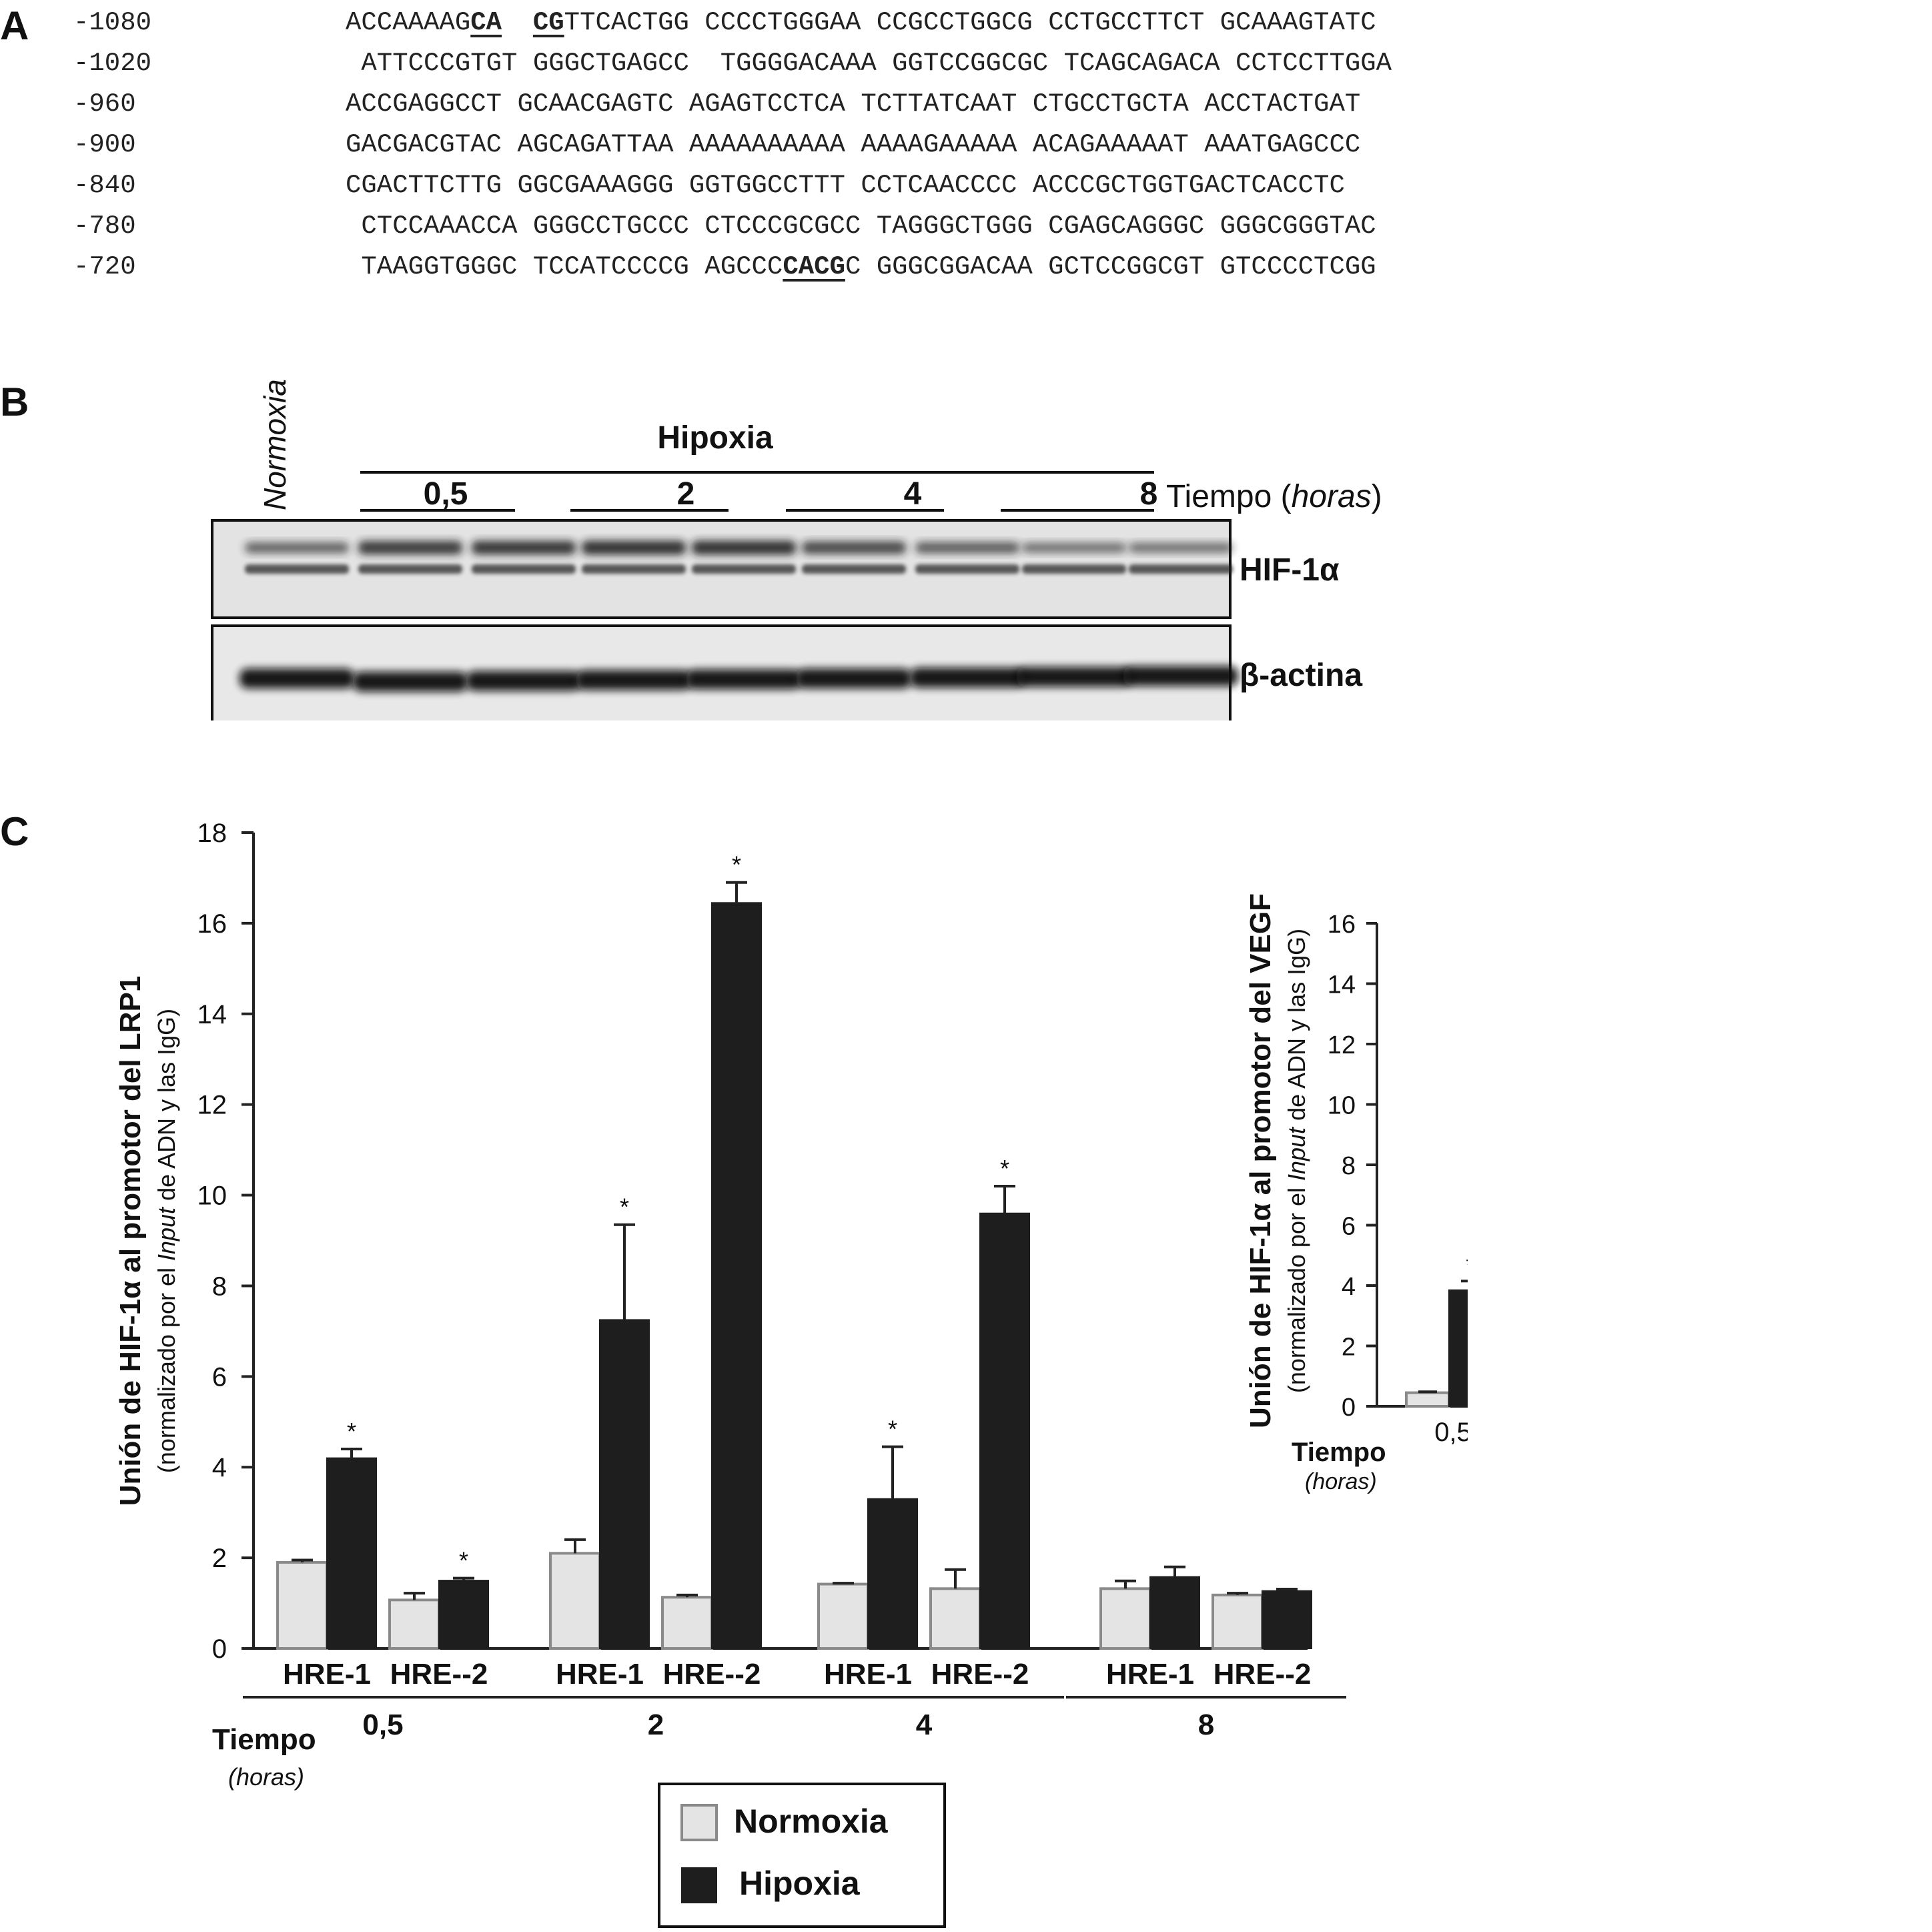  What do you see at coordinates (212, 1106) in the screenshot?
I see `lrp1-y-tick-label: 12` at bounding box center [212, 1106].